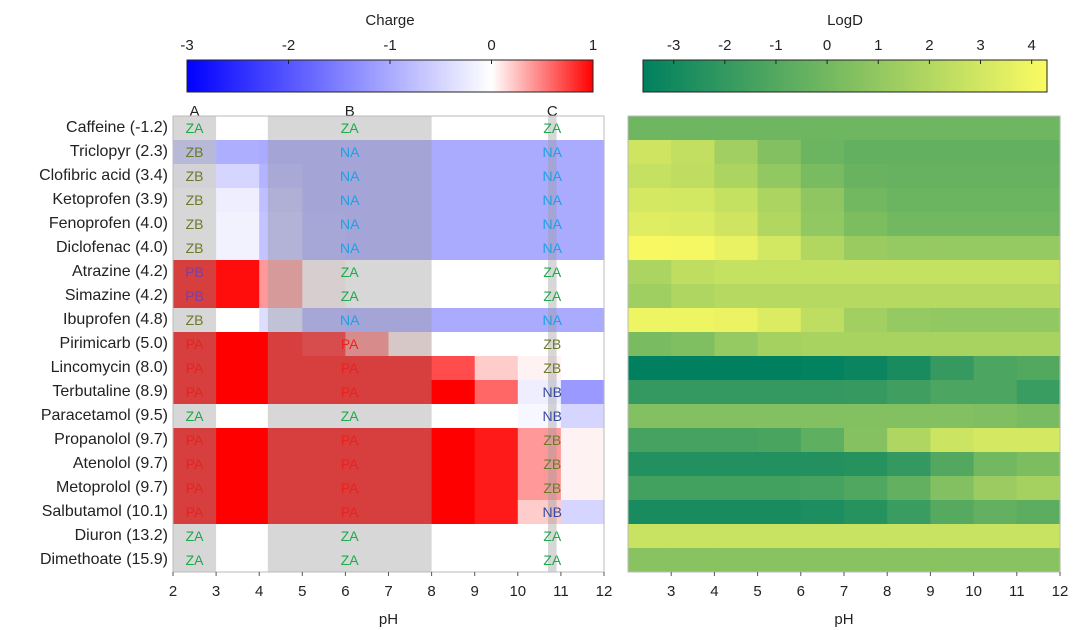 The image size is (1073, 630). What do you see at coordinates (116, 295) in the screenshot?
I see `row-label: Simazine (4.2)` at bounding box center [116, 295].